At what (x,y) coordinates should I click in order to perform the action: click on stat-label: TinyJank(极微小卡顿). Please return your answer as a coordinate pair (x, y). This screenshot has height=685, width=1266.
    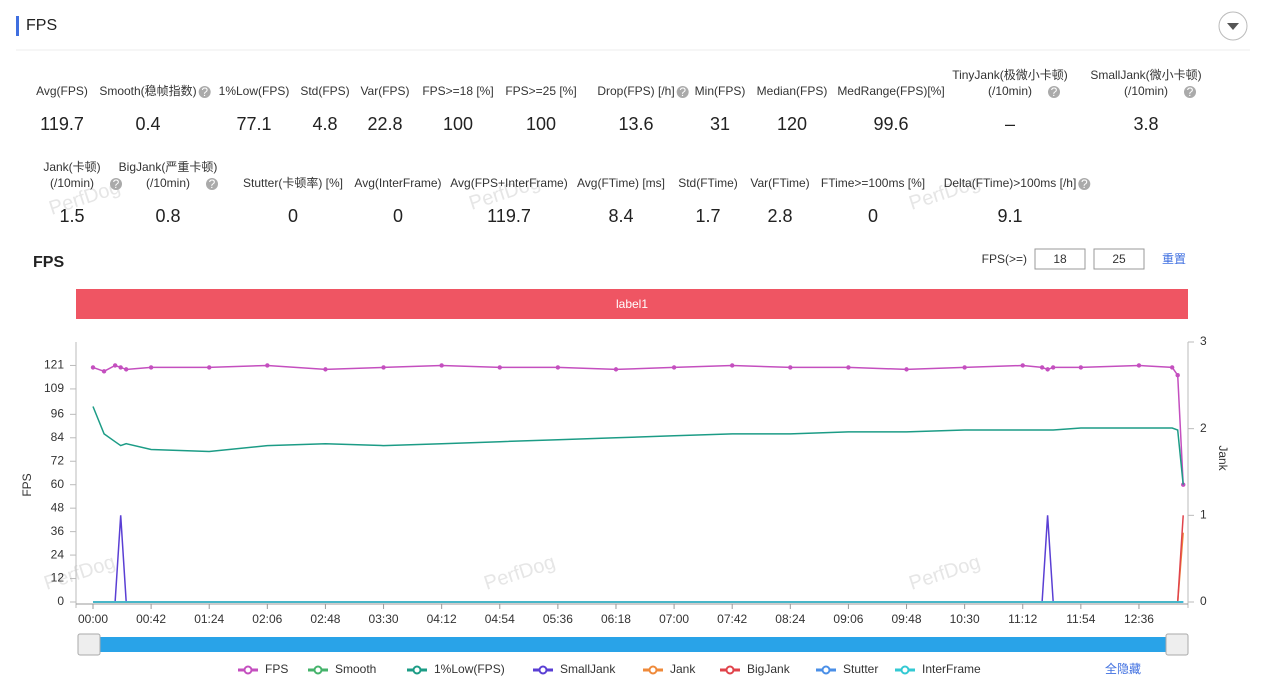
    Looking at the image, I should click on (1010, 75).